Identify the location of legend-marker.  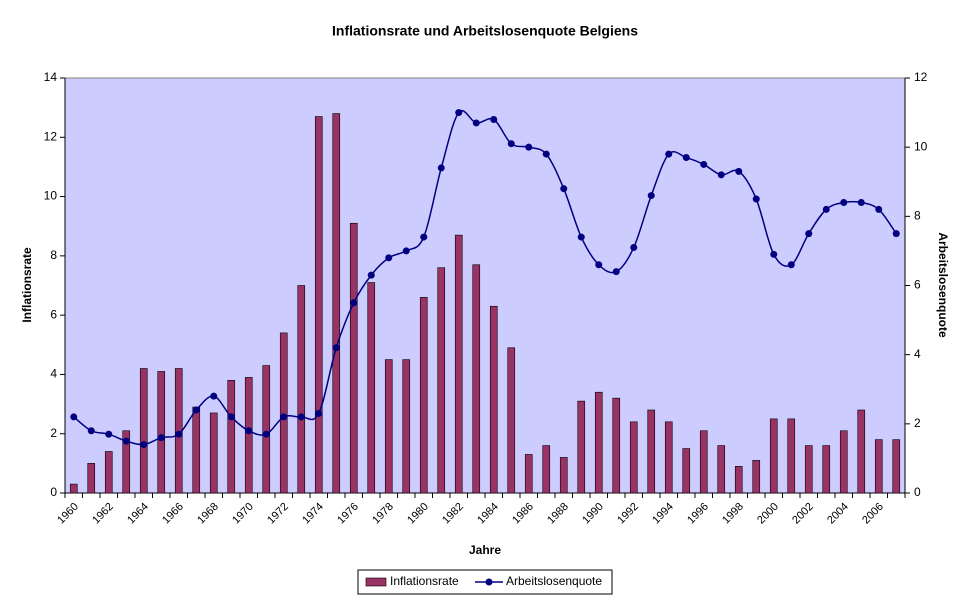
(489, 582).